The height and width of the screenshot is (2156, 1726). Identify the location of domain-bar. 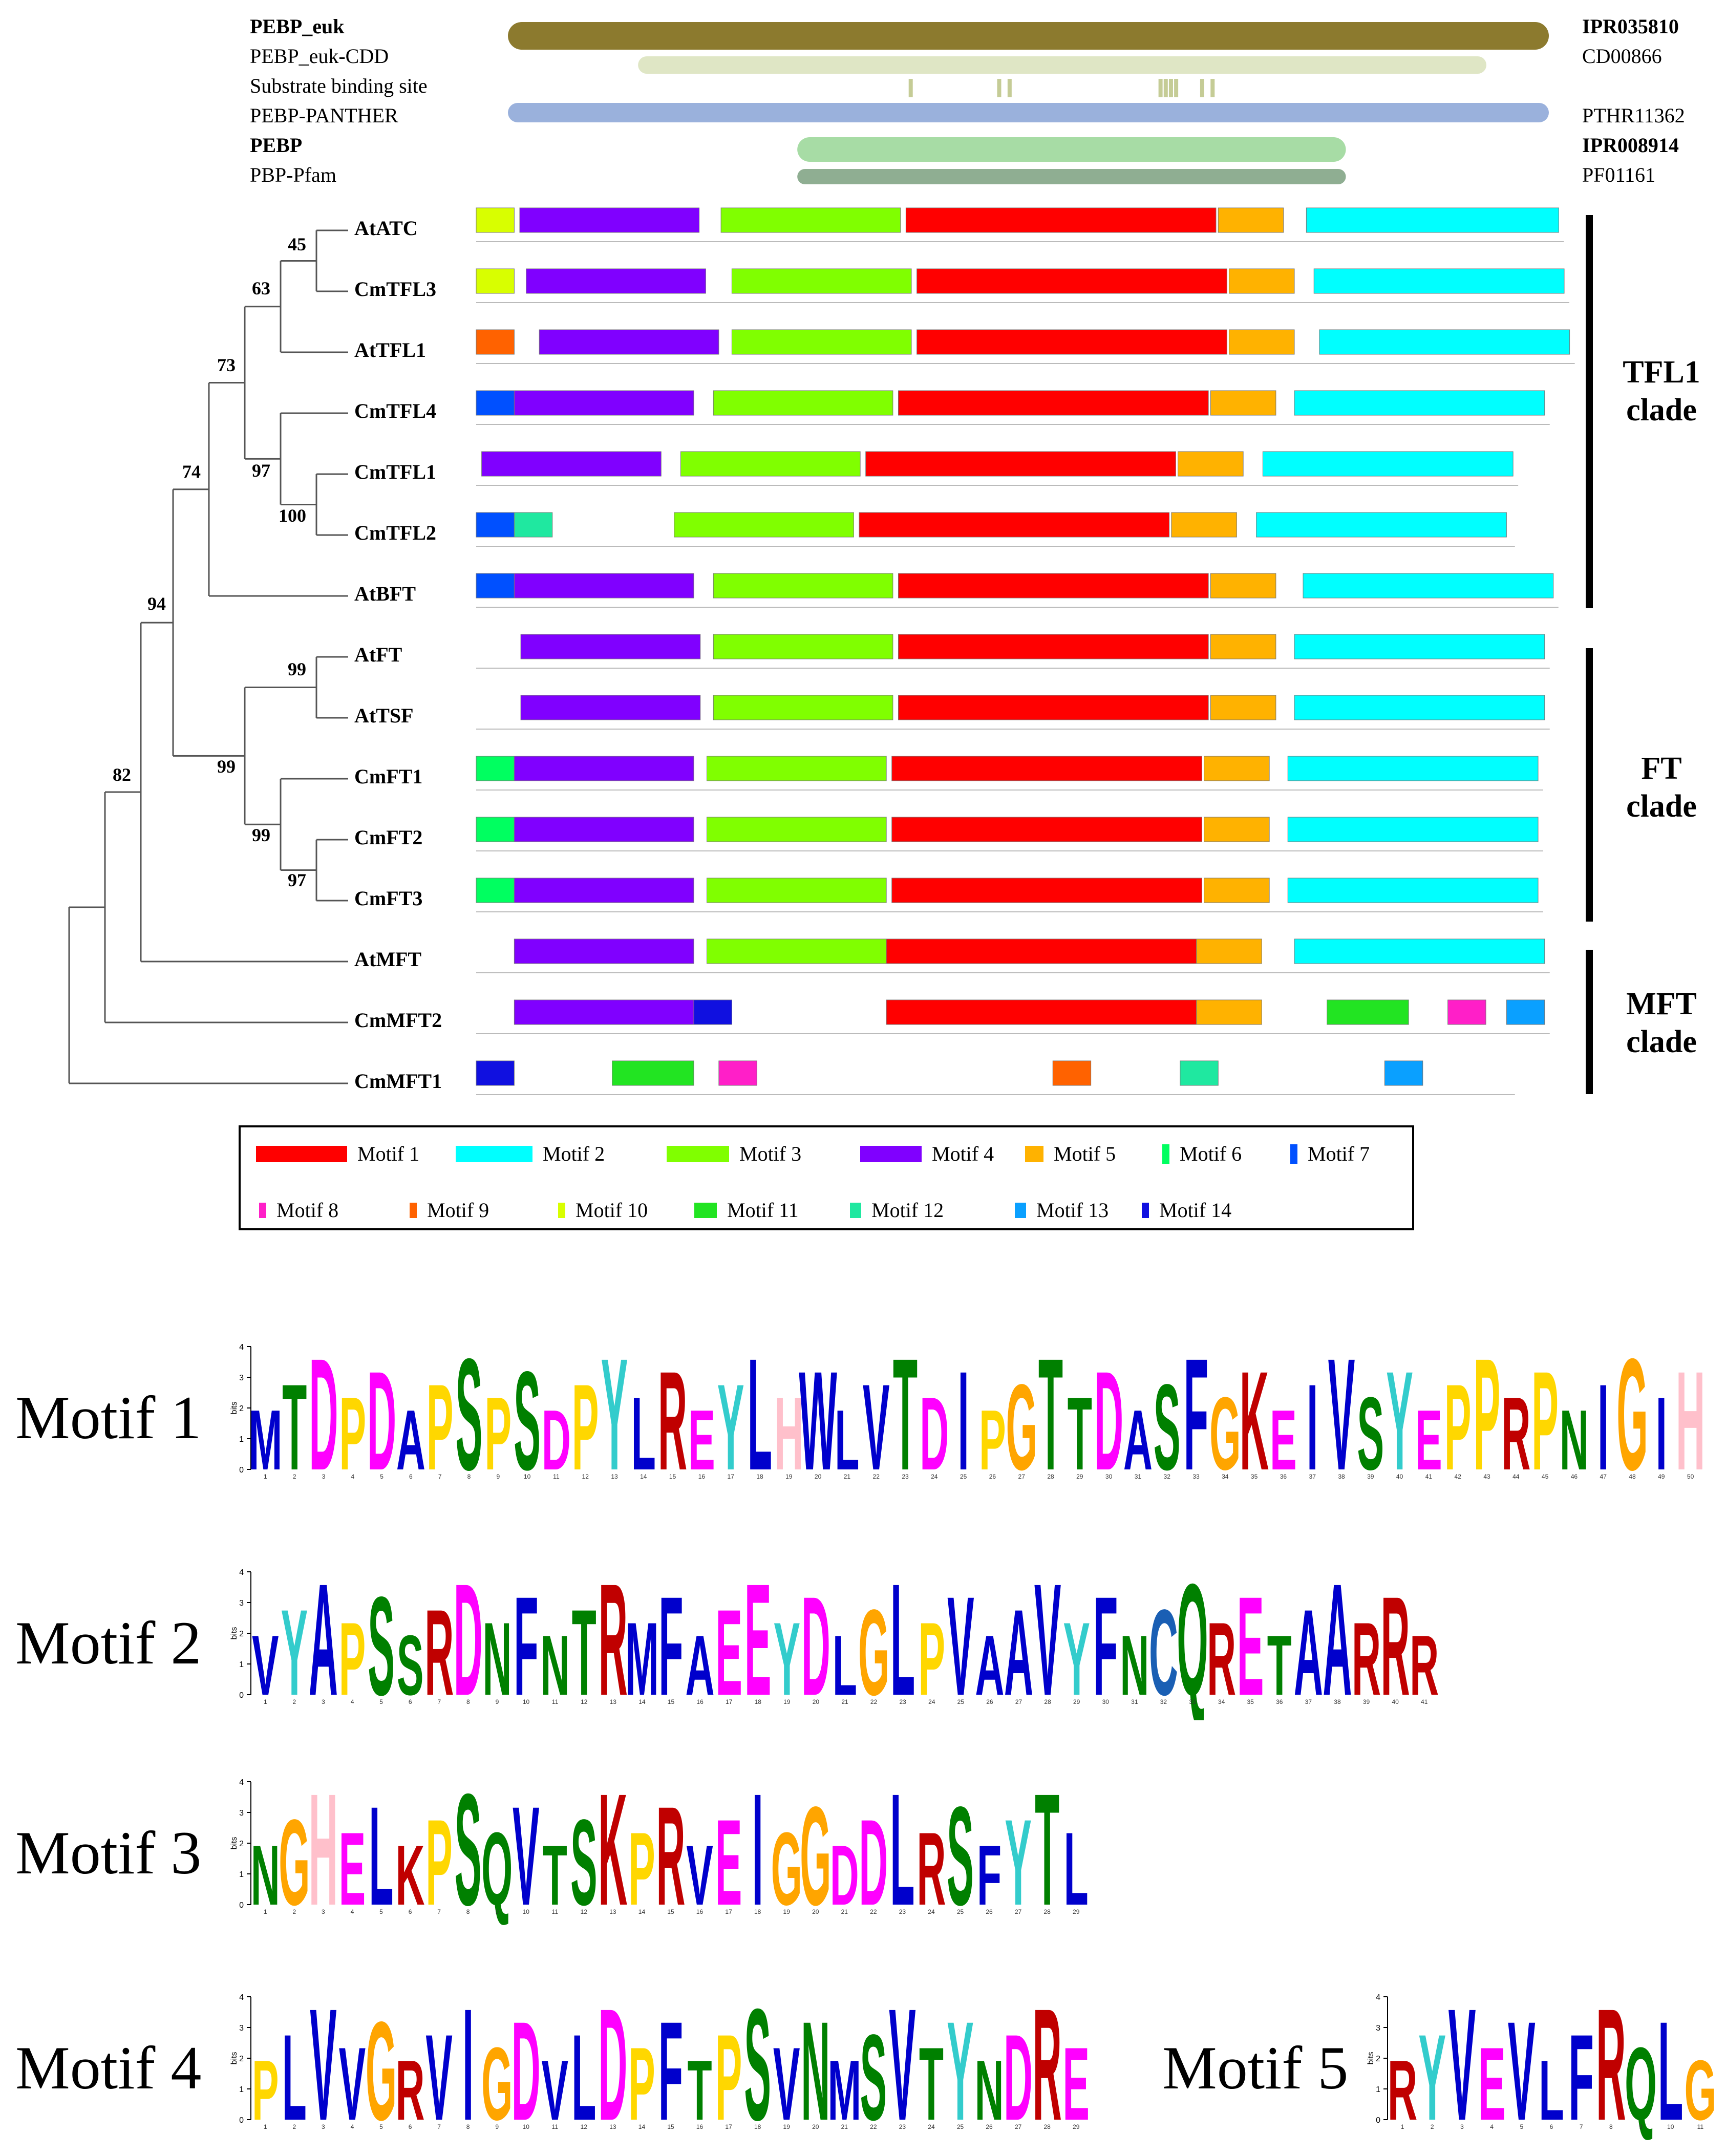
(1071, 149).